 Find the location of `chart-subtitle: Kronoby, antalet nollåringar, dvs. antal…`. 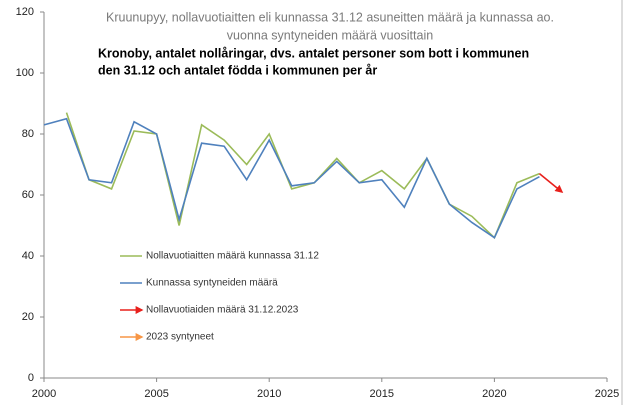

chart-subtitle: Kronoby, antalet nollåringar, dvs. antal… is located at coordinates (313, 53).